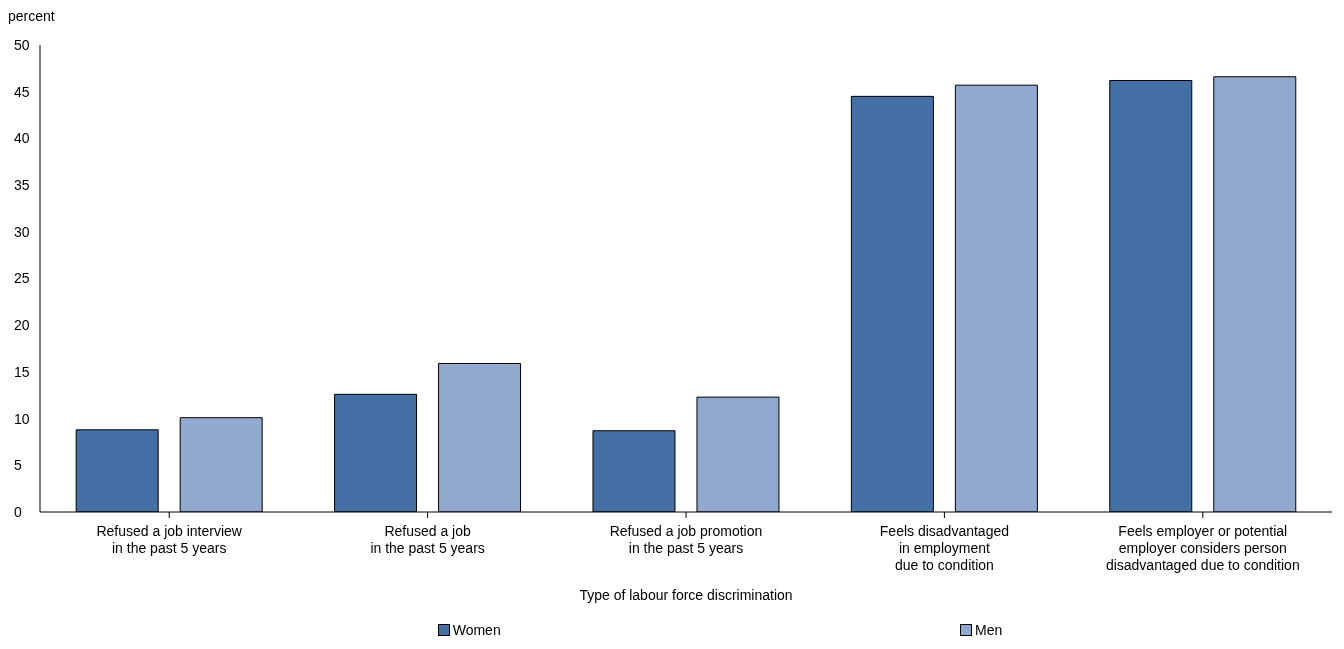 The width and height of the screenshot is (1344, 649). I want to click on y-tick-label: 0, so click(18, 511).